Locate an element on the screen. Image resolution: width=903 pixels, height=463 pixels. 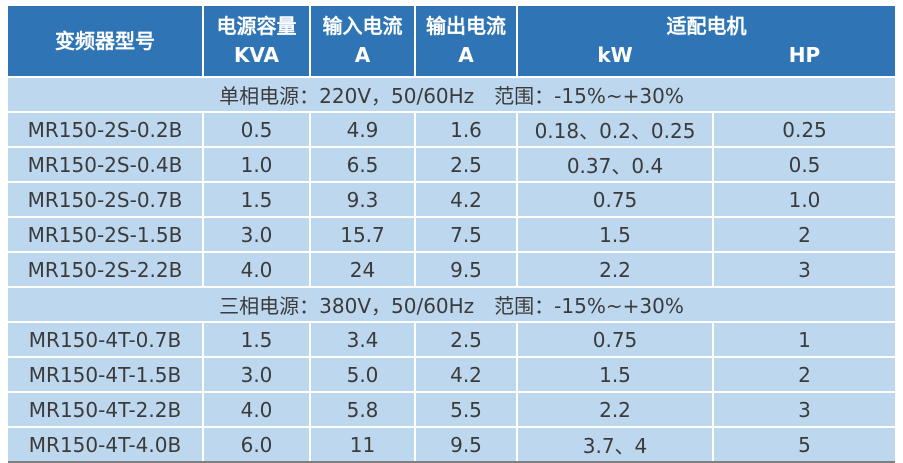
table-row: MR150-2S-0.4B 1.0 6.5 2.5 0.37、0.4 0.5 is located at coordinates (451, 164).